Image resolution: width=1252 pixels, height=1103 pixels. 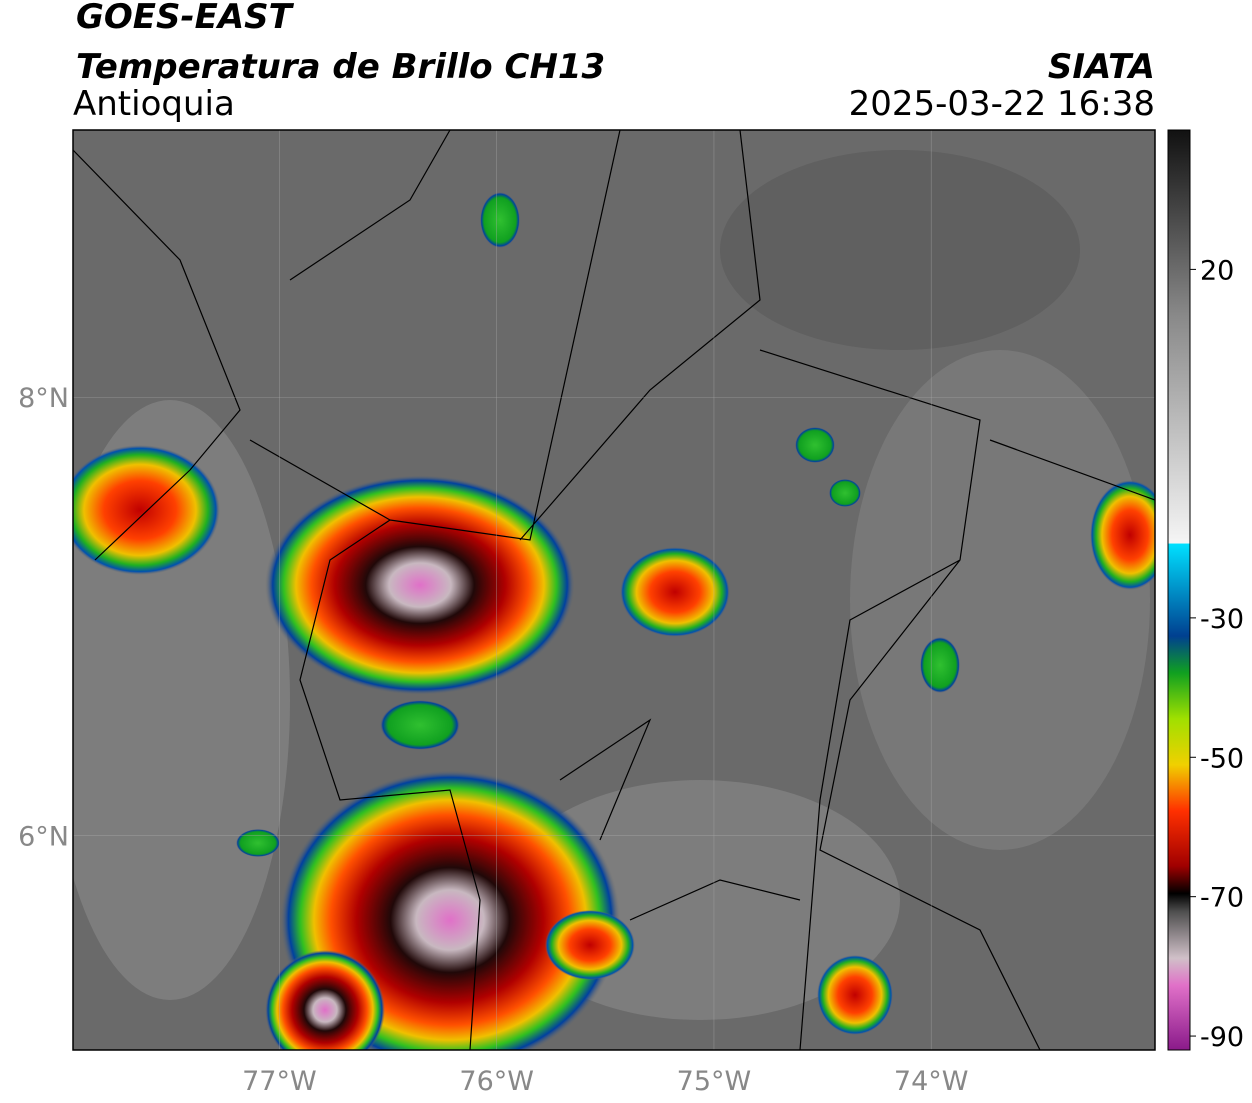 I want to click on lat-label: 8°N, so click(x=43, y=398).